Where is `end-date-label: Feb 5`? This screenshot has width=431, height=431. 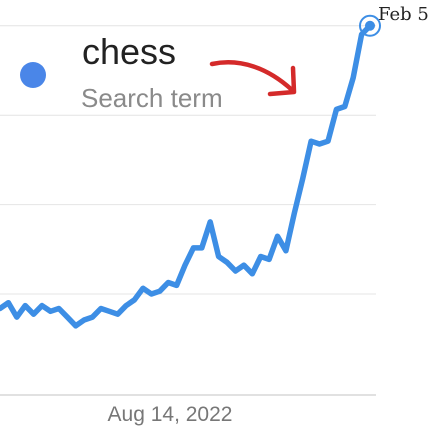 end-date-label: Feb 5 is located at coordinates (403, 14).